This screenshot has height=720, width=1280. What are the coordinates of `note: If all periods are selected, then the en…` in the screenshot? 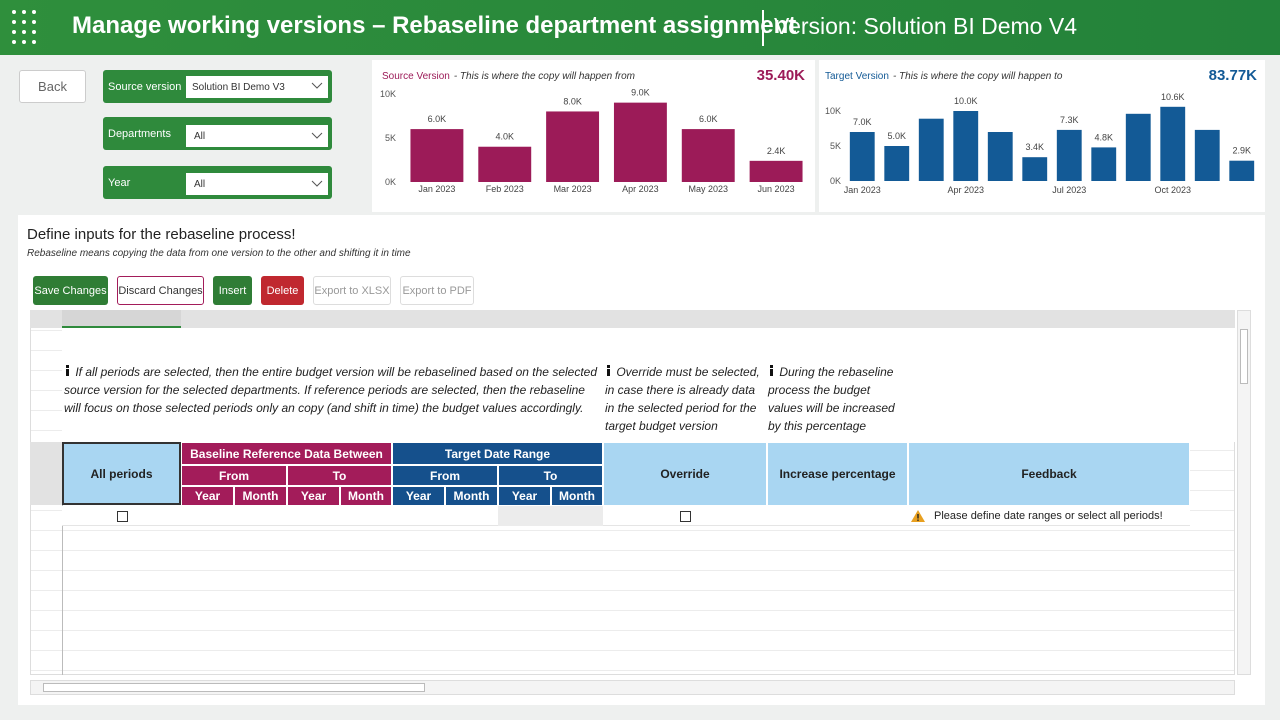 It's located at (331, 390).